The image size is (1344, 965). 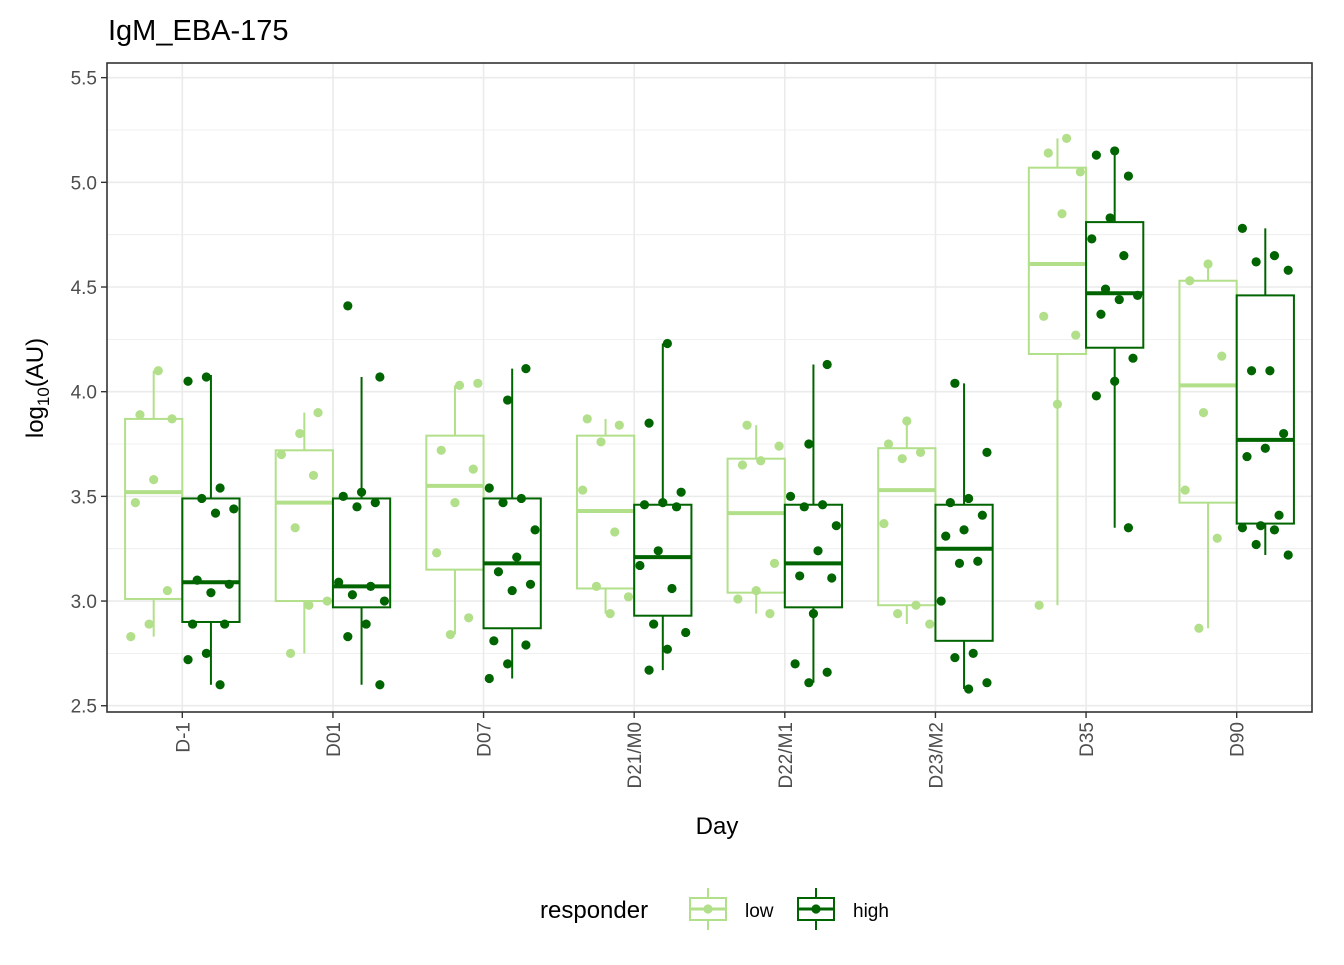 What do you see at coordinates (717, 826) in the screenshot?
I see `x-axis-title: Day` at bounding box center [717, 826].